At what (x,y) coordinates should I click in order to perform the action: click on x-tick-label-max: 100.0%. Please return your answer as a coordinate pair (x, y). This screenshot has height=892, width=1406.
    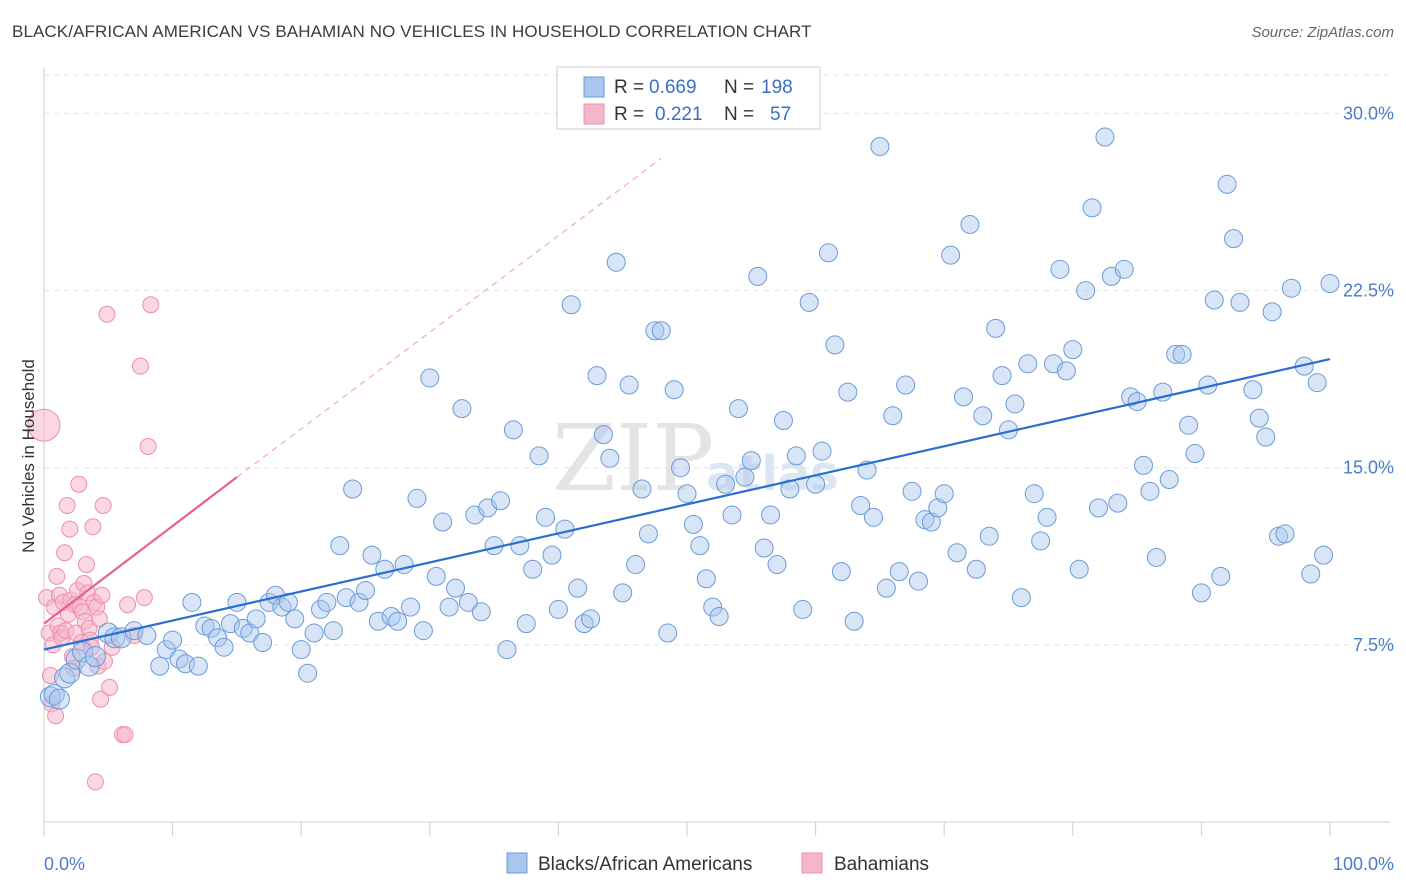
    Looking at the image, I should click on (1363, 864).